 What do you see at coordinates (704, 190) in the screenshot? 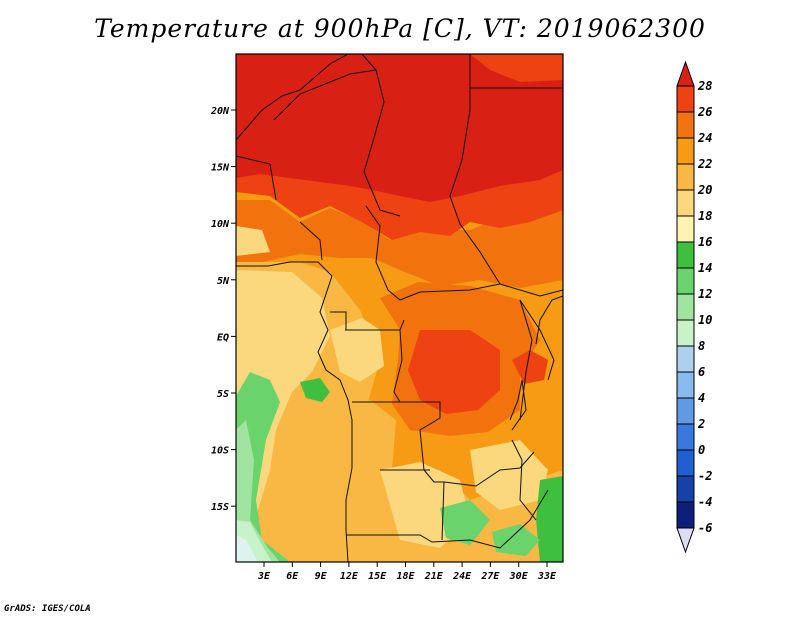
I see `colorbar-label: 20` at bounding box center [704, 190].